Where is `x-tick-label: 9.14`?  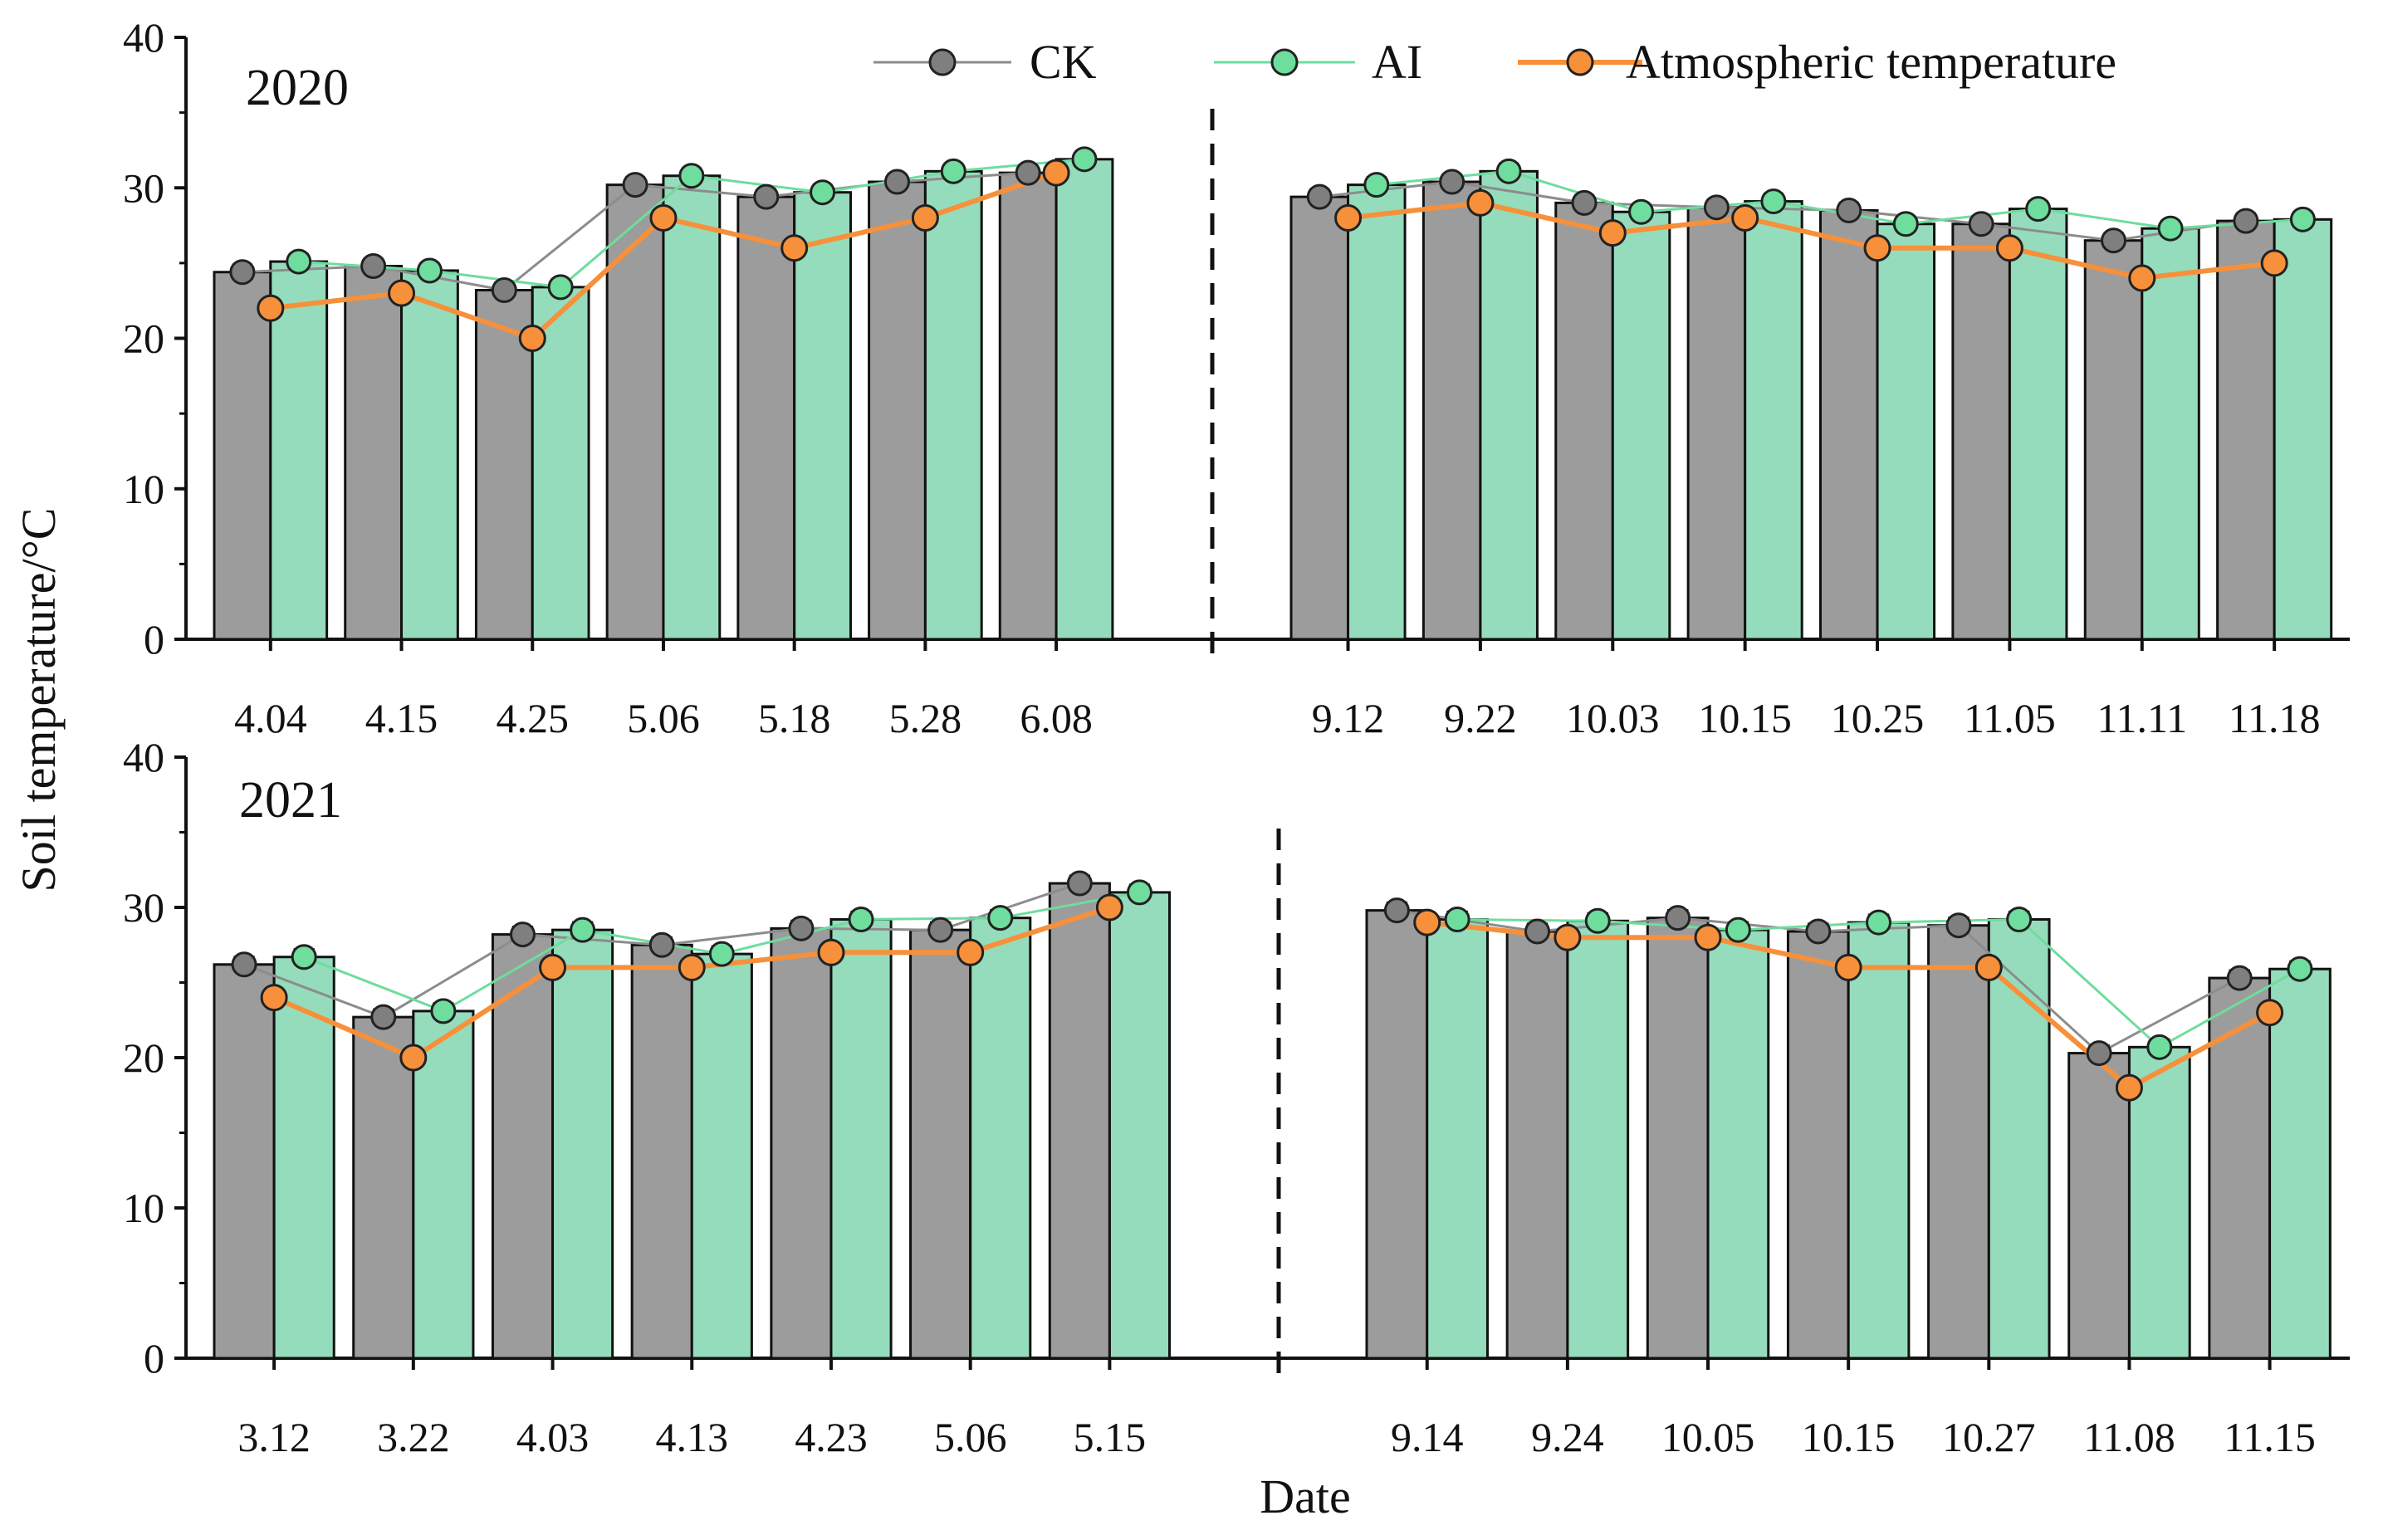 x-tick-label: 9.14 is located at coordinates (1427, 1437).